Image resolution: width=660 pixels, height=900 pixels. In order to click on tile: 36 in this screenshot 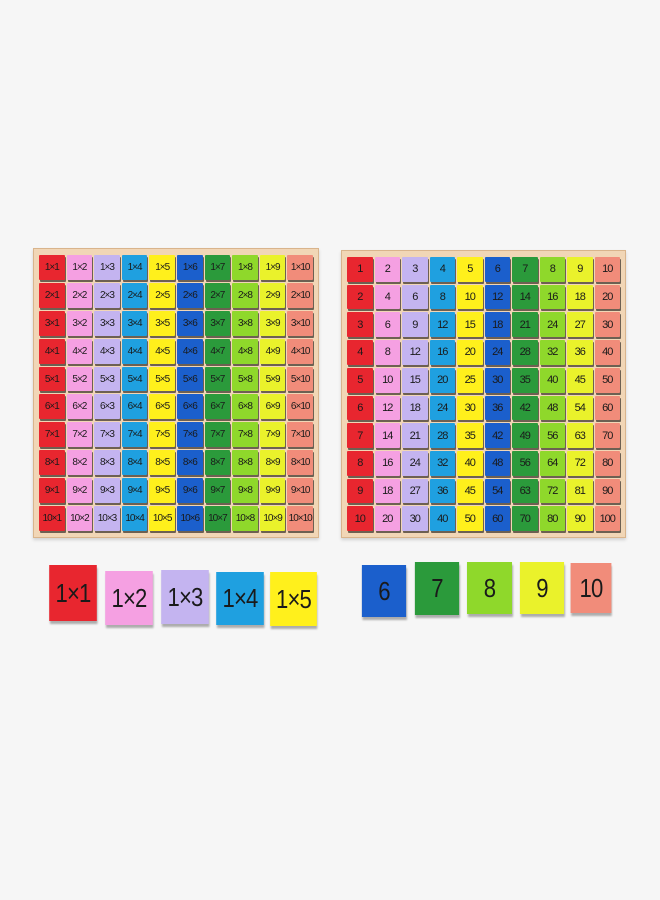, I will do `click(580, 352)`.